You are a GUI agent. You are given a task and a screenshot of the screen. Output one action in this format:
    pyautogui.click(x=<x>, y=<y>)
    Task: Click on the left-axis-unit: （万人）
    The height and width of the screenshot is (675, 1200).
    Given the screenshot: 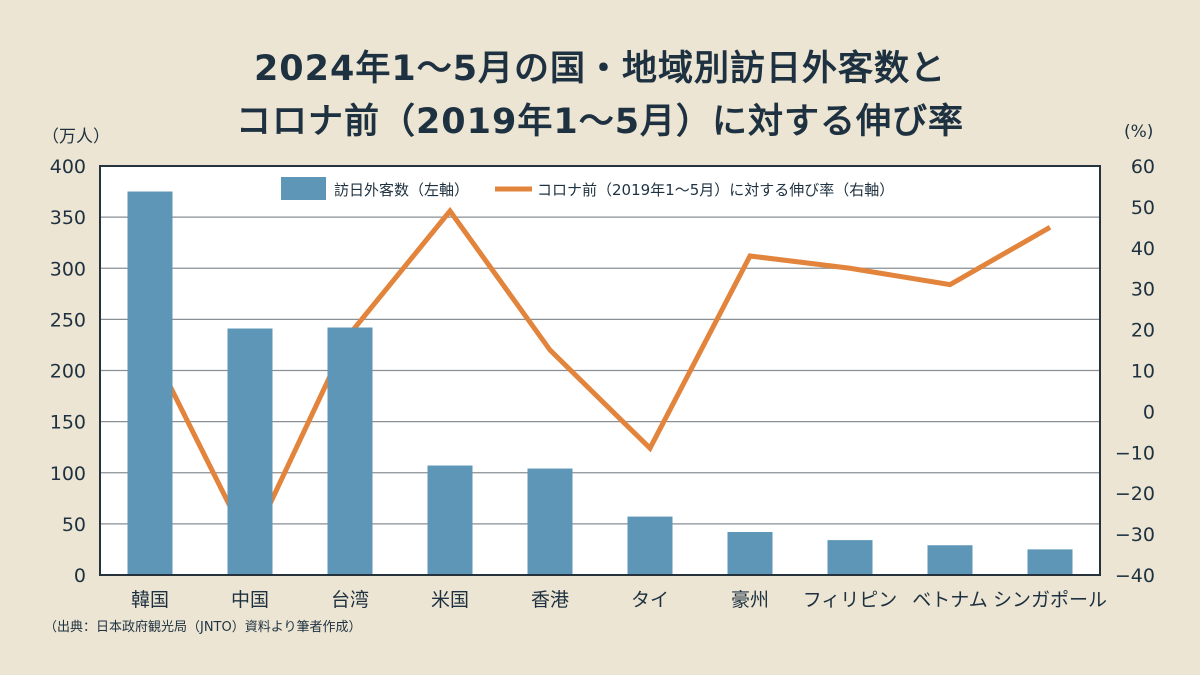 What is the action you would take?
    pyautogui.click(x=76, y=137)
    